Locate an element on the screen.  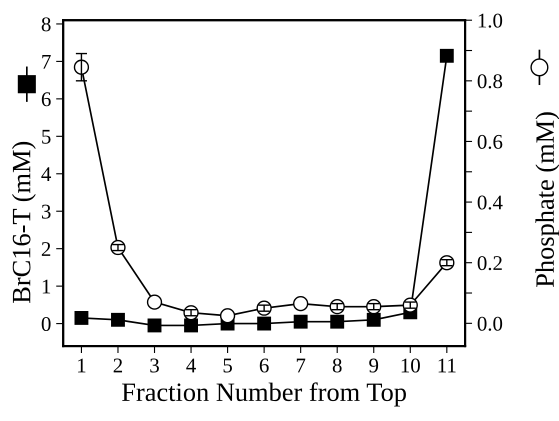
y-tick-label: 0 is located at coordinates (46, 324).